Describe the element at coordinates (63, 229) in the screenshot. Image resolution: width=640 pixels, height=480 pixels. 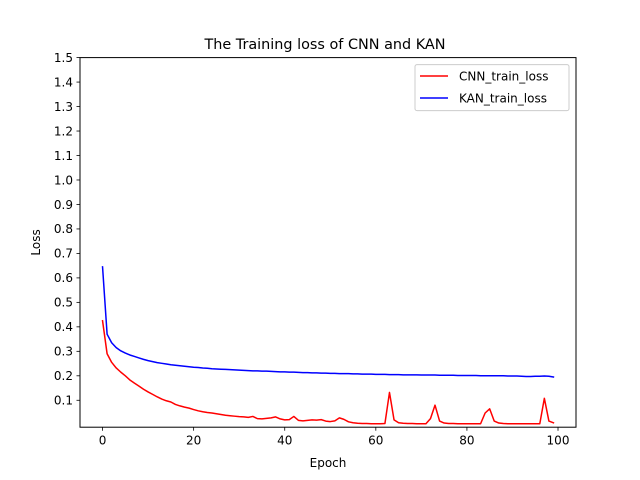
I see `y-tick-label: 0.8` at that location.